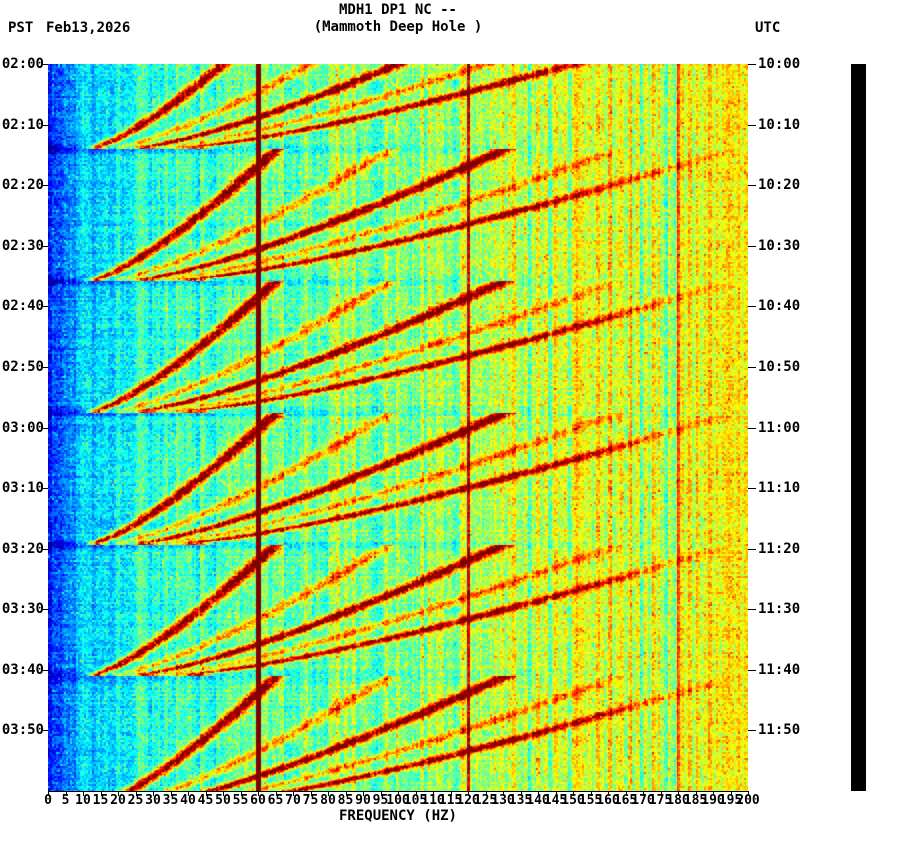  I want to click on x-tick-label: 0, so click(48, 800).